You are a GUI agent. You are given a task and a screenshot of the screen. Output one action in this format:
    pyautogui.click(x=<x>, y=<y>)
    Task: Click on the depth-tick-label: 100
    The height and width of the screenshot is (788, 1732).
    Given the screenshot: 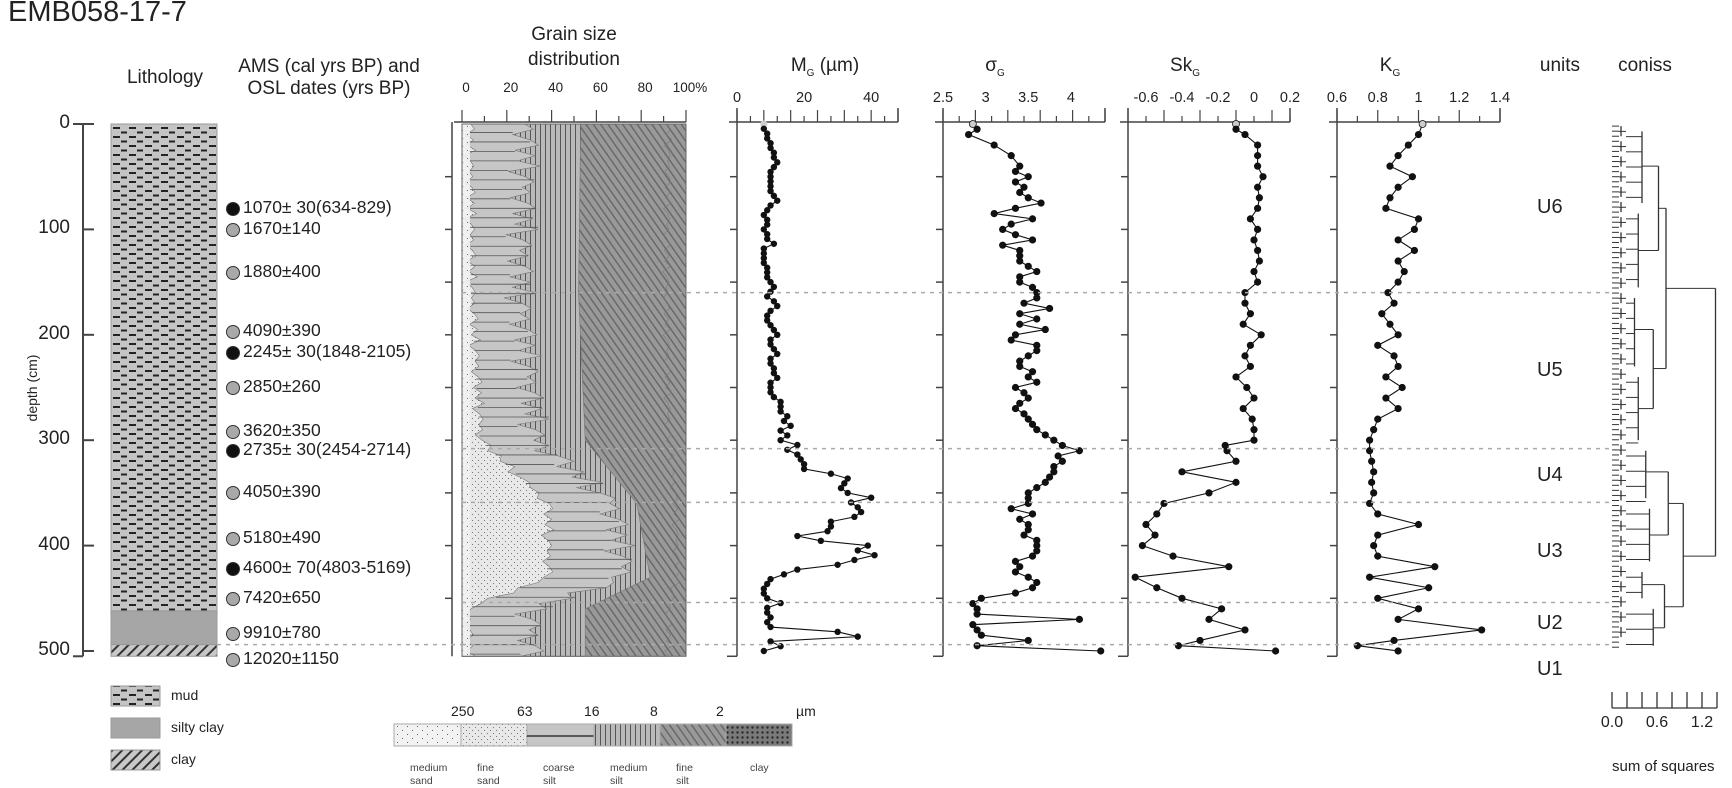 What is the action you would take?
    pyautogui.click(x=54, y=228)
    